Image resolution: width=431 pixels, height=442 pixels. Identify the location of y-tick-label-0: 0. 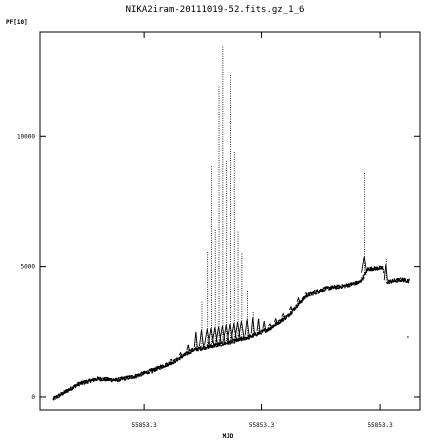
(33, 397).